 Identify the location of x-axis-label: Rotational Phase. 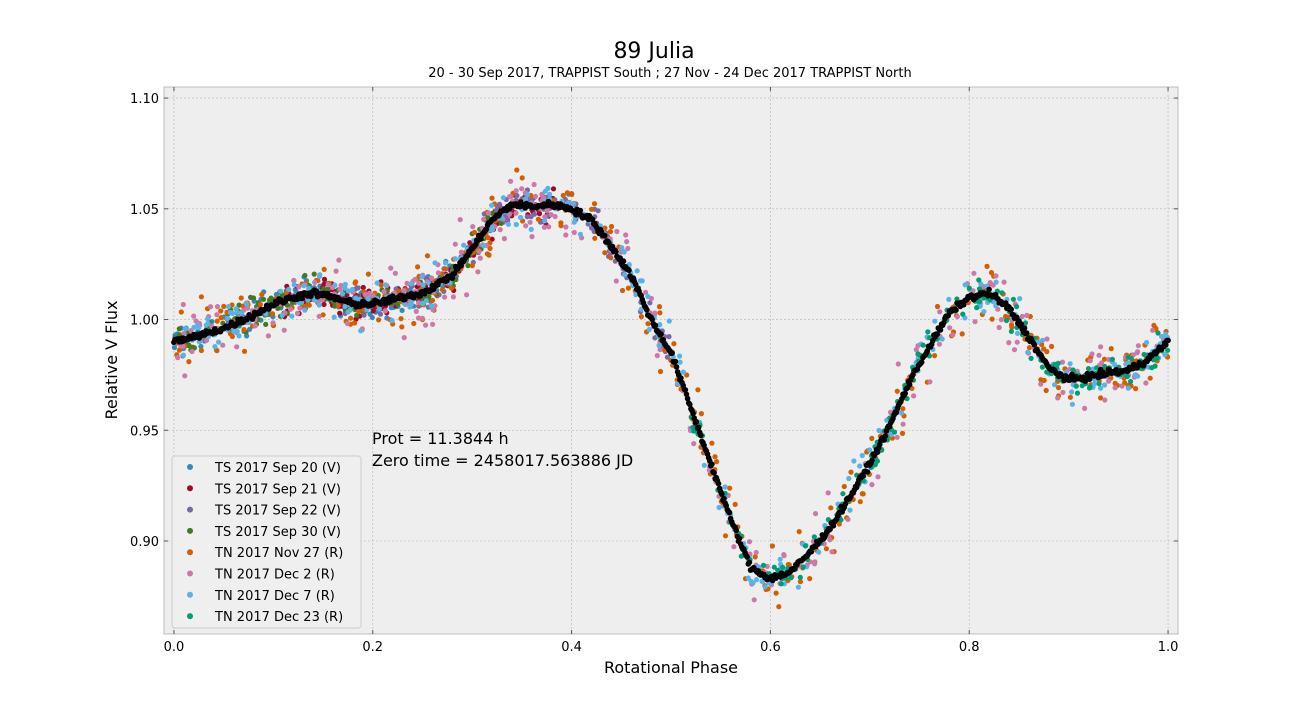
(671, 667).